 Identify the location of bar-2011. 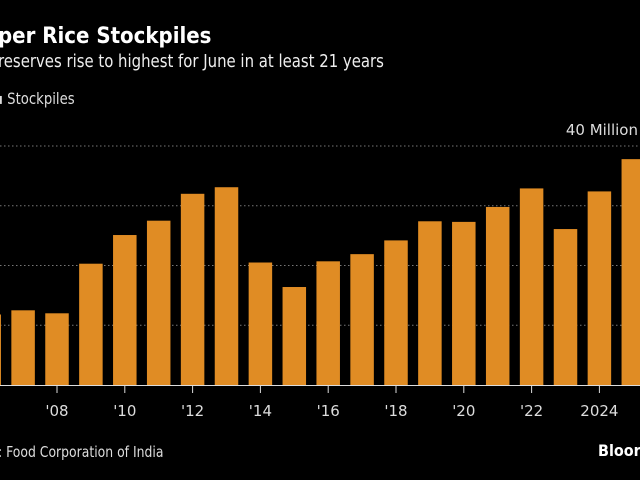
(158, 302).